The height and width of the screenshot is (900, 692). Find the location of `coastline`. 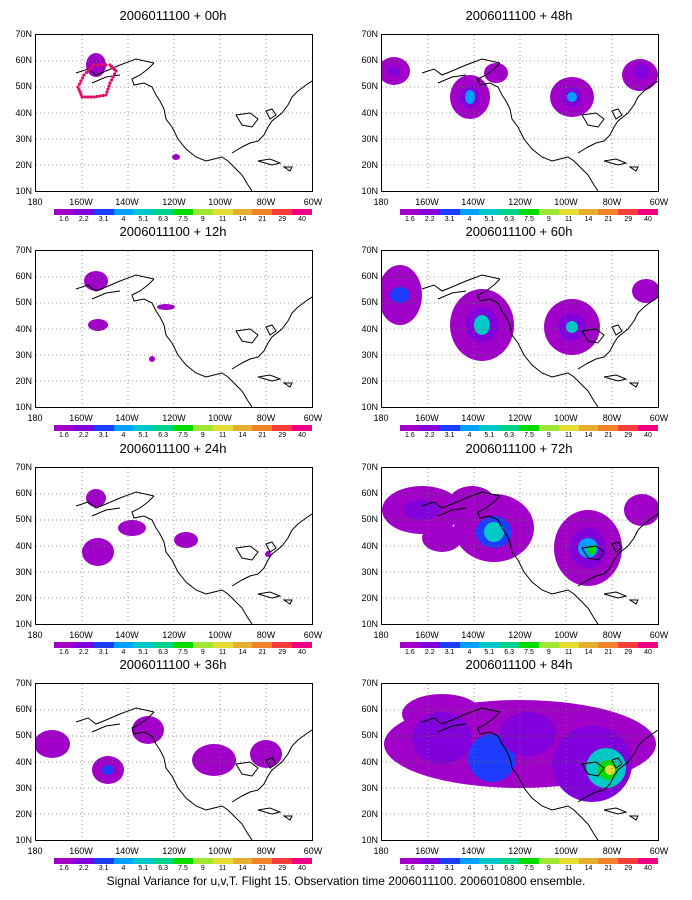

coastline is located at coordinates (221, 126).